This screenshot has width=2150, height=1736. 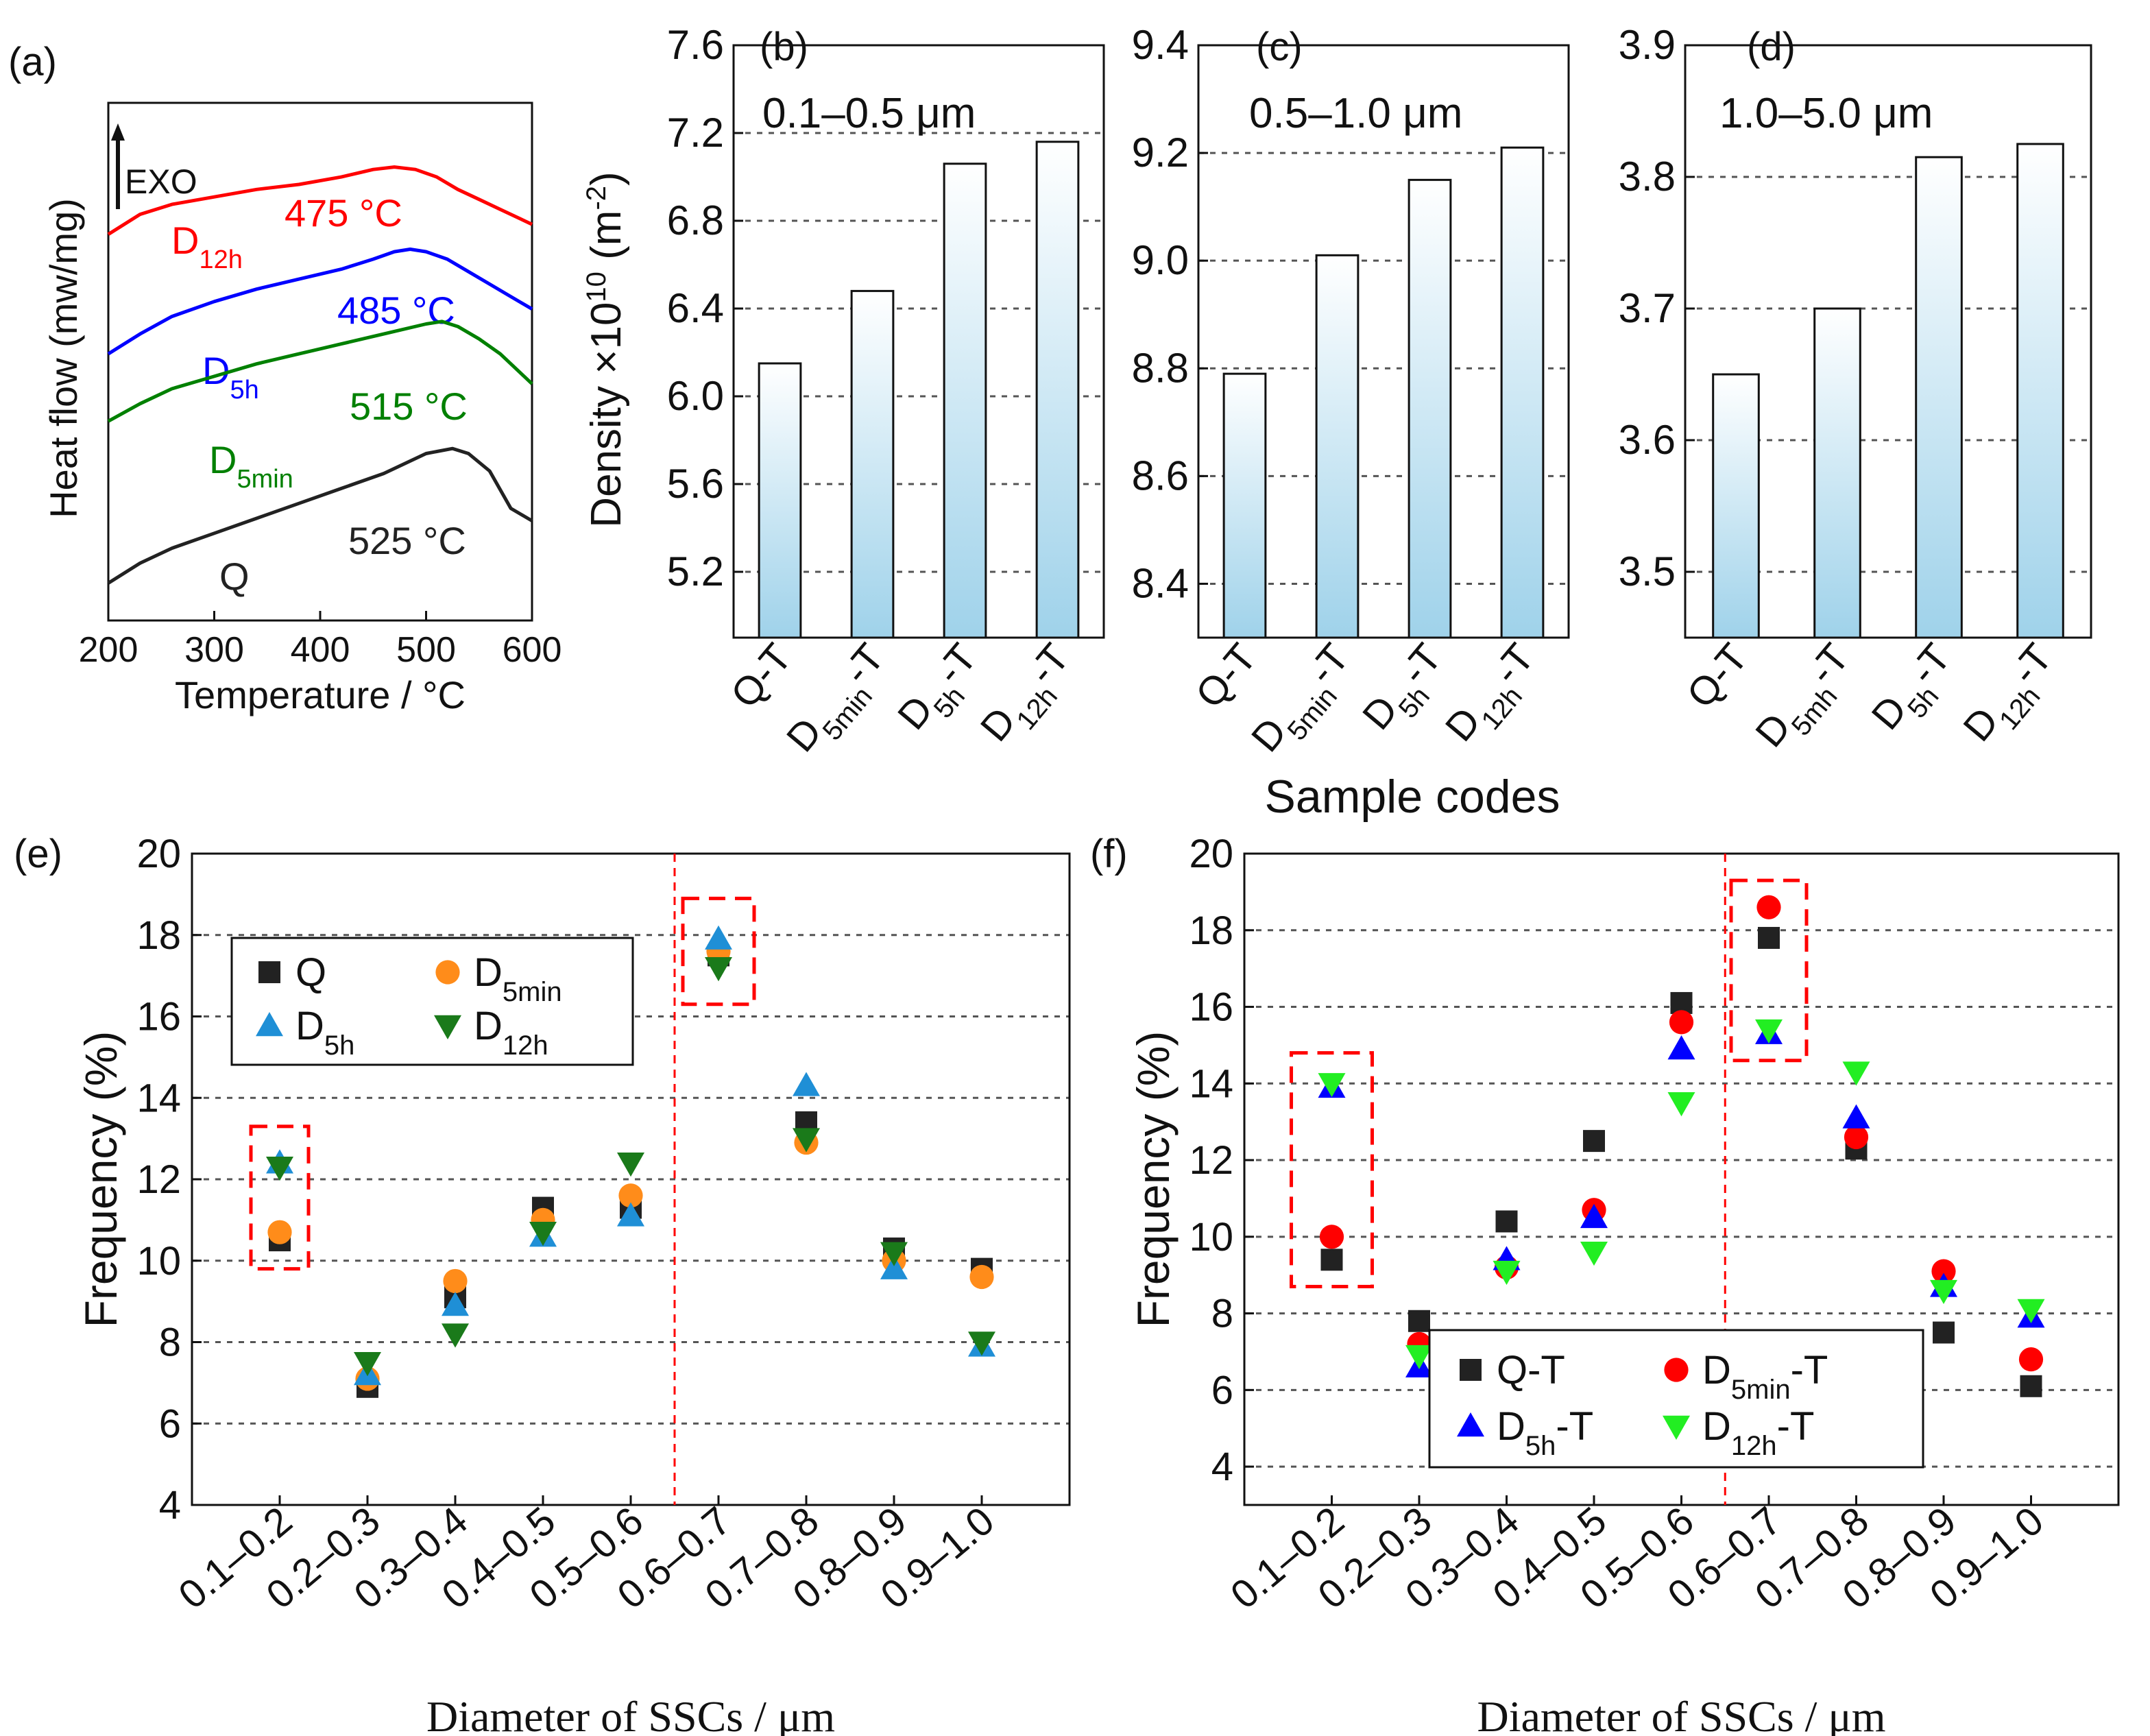 What do you see at coordinates (108, 650) in the screenshot?
I see `dsc-x-tick-label: 200` at bounding box center [108, 650].